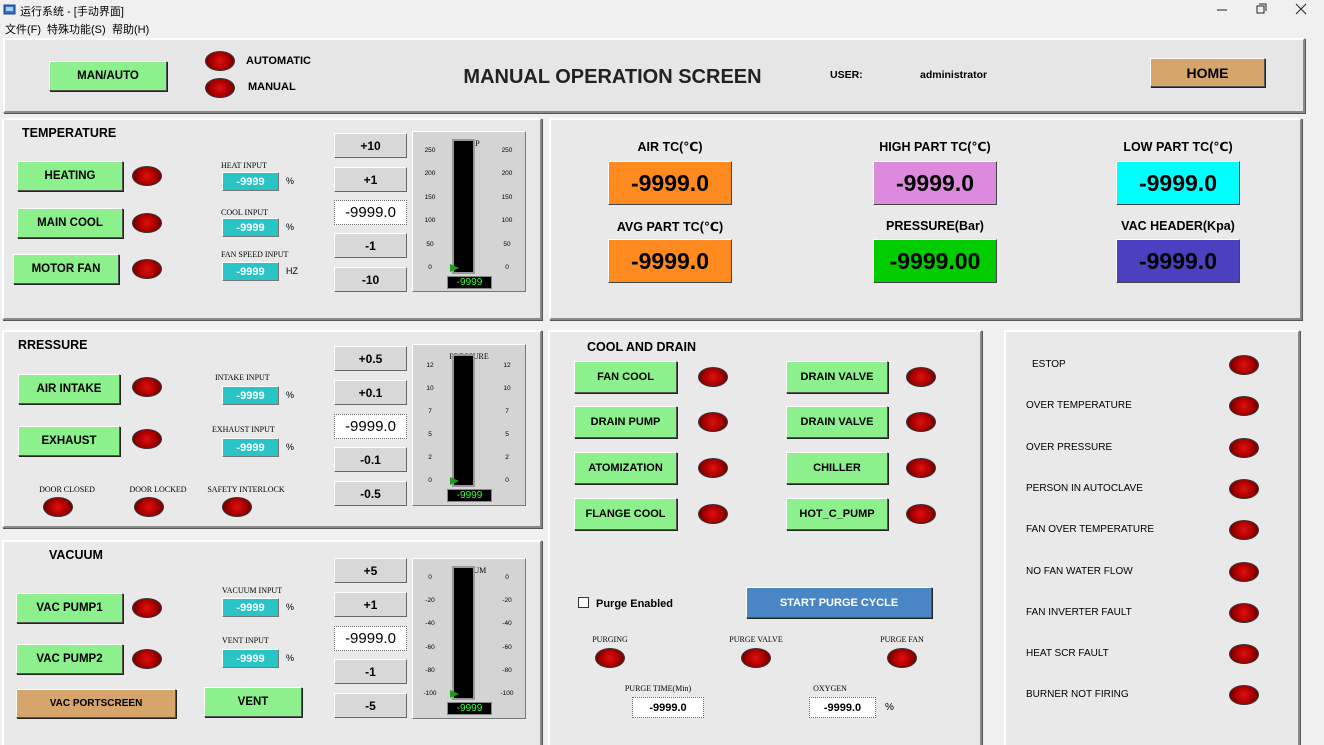 This screenshot has width=1324, height=745. I want to click on alarm-label: OVER TEMPERATURE, so click(1079, 406).